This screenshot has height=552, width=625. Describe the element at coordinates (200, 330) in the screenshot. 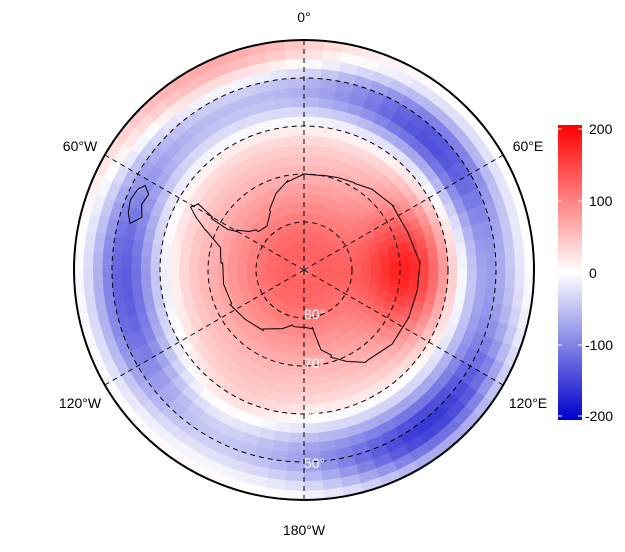

I see `meridian-line` at that location.